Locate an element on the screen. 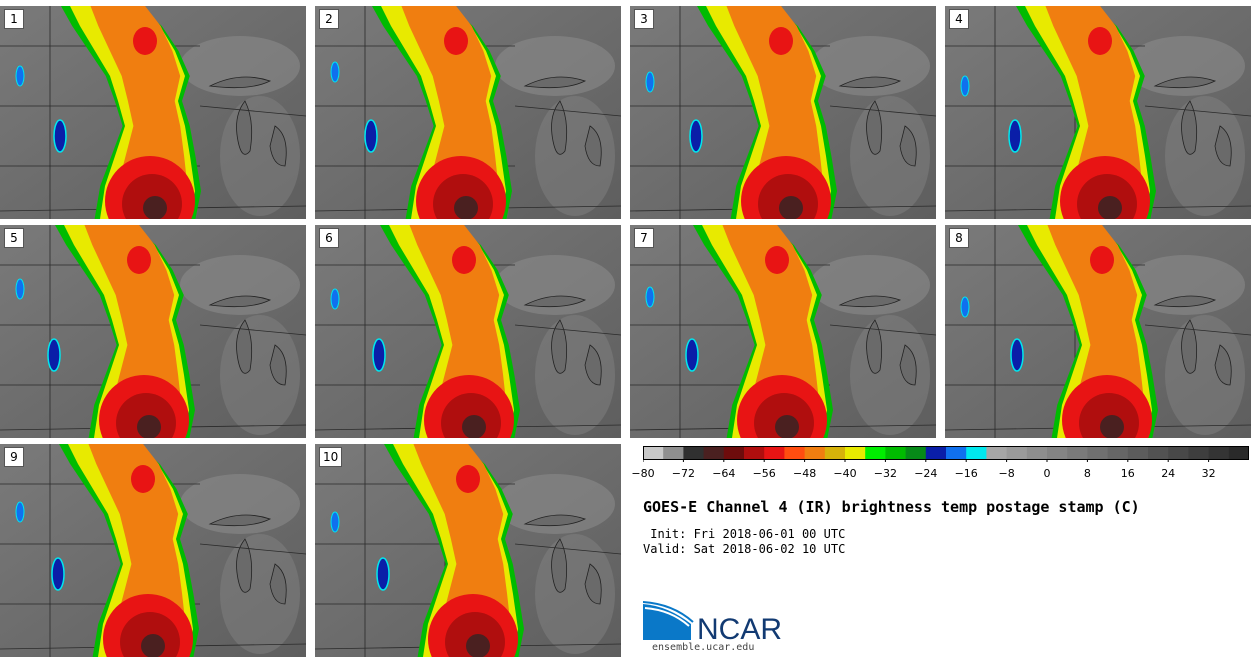 The image size is (1260, 657). ensemble-member-panel: 1 is located at coordinates (153, 112).